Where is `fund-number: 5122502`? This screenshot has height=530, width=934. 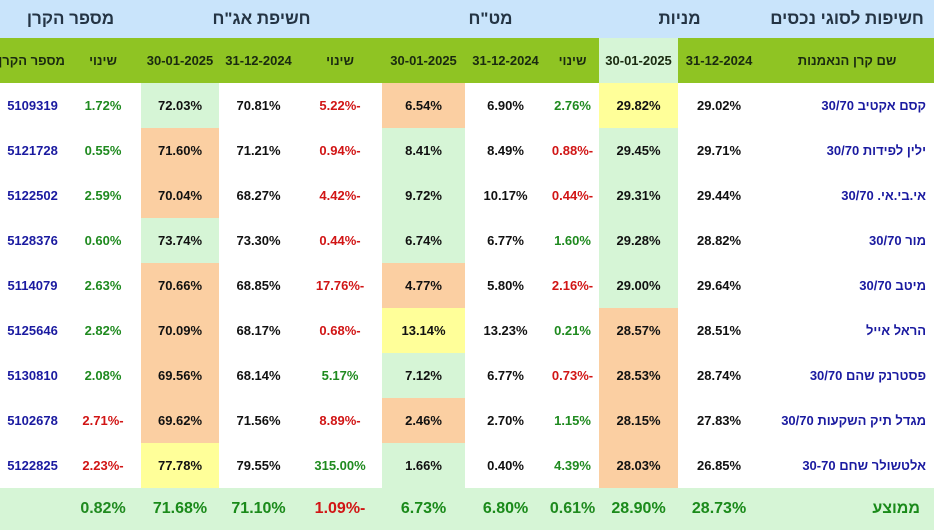 fund-number: 5122502 is located at coordinates (32, 195).